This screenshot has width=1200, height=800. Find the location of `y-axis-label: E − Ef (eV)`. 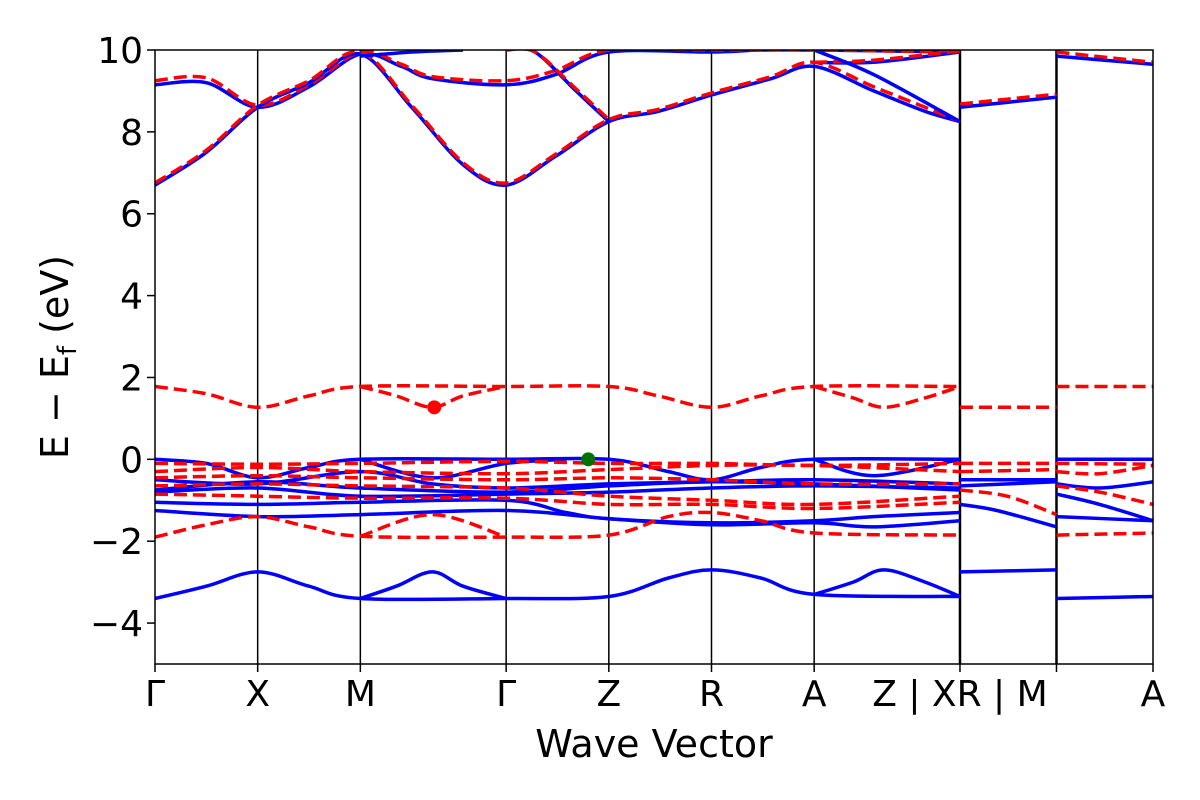

y-axis-label: E − Ef (eV) is located at coordinates (58, 357).